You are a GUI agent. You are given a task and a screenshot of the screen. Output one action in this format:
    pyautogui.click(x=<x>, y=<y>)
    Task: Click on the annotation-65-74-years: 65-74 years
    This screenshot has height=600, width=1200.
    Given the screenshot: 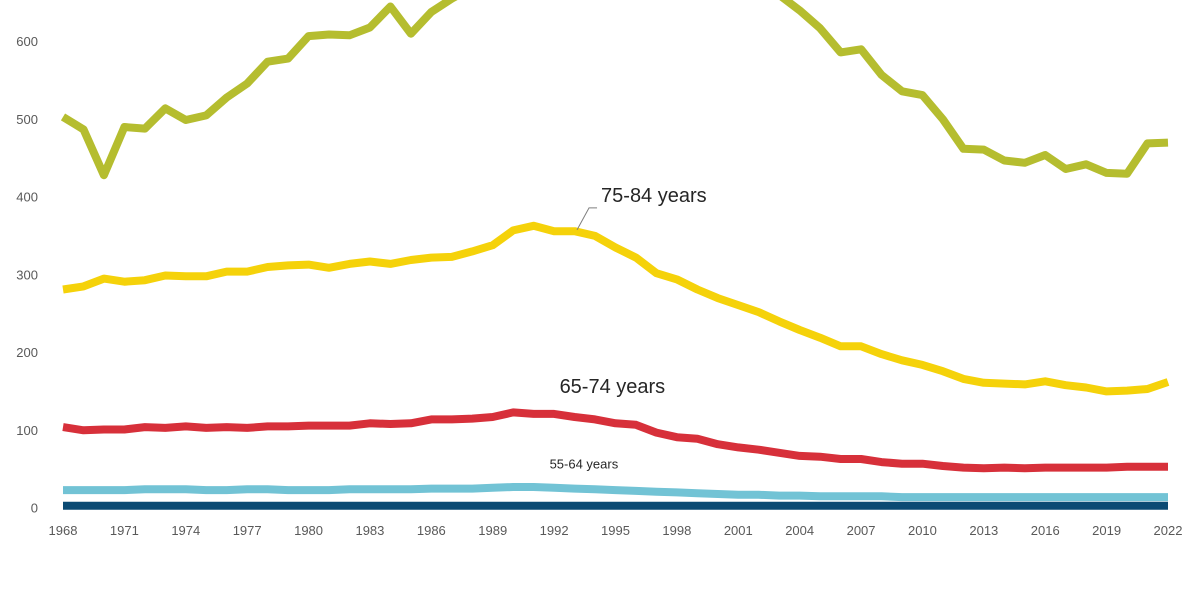 What is the action you would take?
    pyautogui.click(x=613, y=387)
    